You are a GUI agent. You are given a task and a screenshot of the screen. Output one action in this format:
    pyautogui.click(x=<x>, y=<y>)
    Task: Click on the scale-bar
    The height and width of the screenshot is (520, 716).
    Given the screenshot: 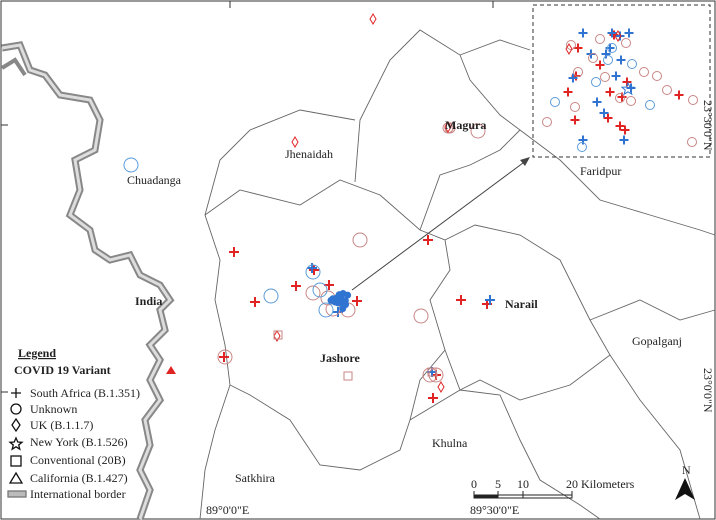 What is the action you would take?
    pyautogui.click(x=523, y=495)
    